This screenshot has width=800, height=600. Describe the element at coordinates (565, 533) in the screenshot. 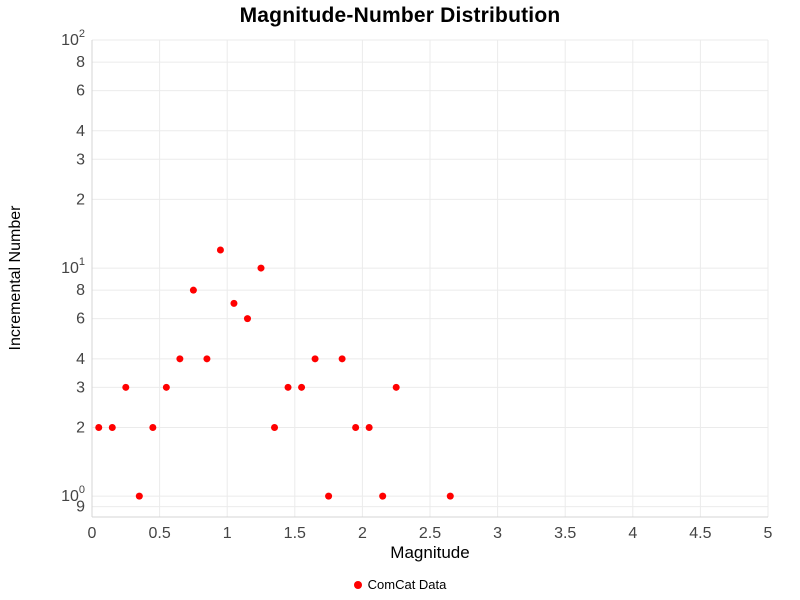

I see `x-tick-label: 3.5` at that location.